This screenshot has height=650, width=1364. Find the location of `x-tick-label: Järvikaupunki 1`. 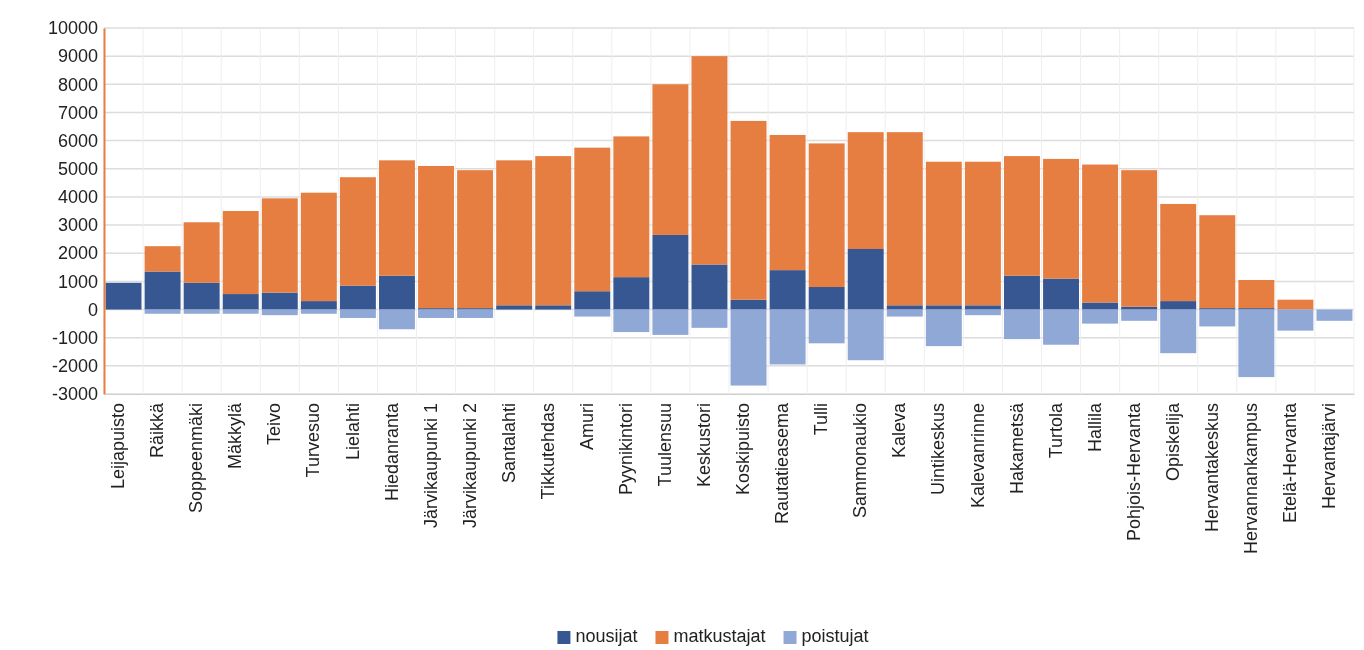

x-tick-label: Järvikaupunki 1 is located at coordinates (430, 466).